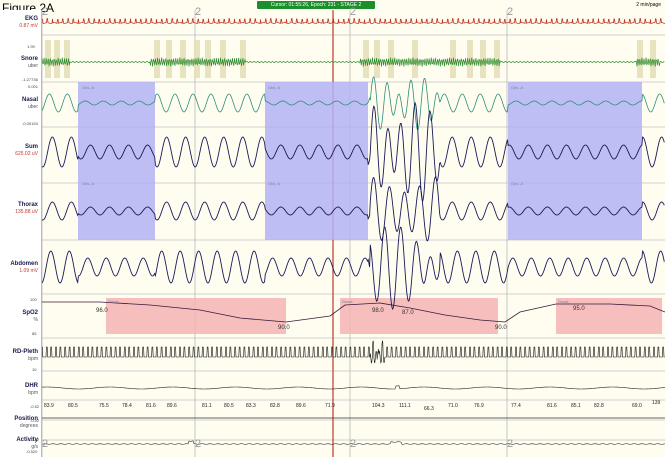  I want to click on channel-label-position: Position degrees, so click(20, 422).